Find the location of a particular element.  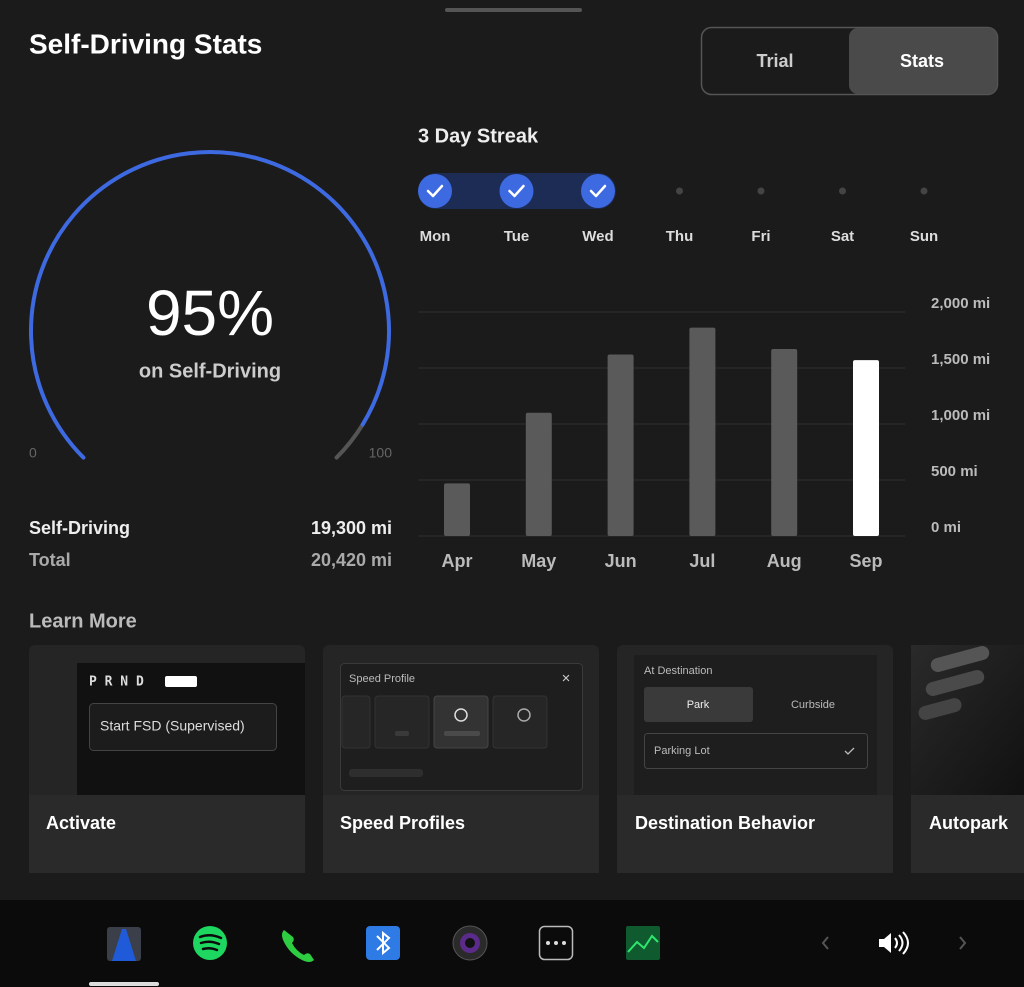

tab: Trial is located at coordinates (774, 61).